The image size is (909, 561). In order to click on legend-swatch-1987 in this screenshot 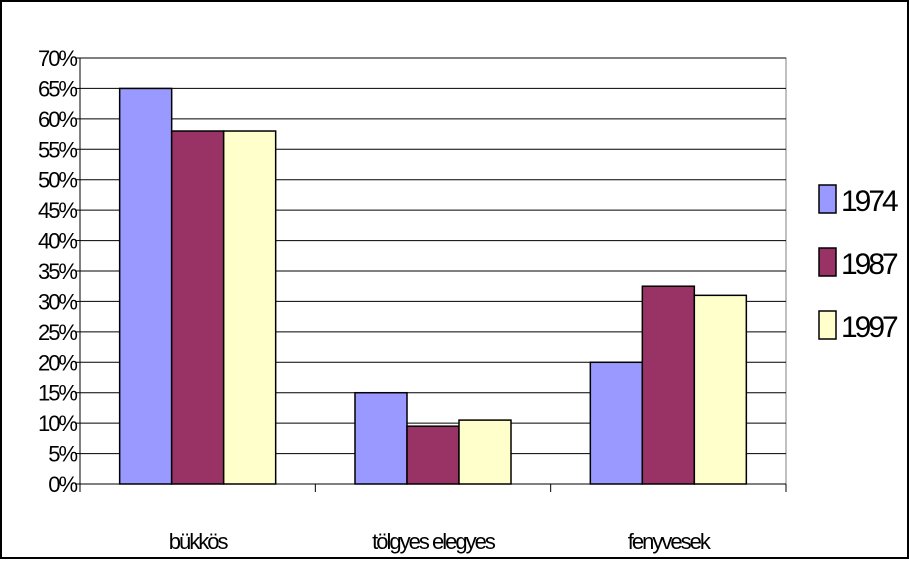, I will do `click(827, 262)`.